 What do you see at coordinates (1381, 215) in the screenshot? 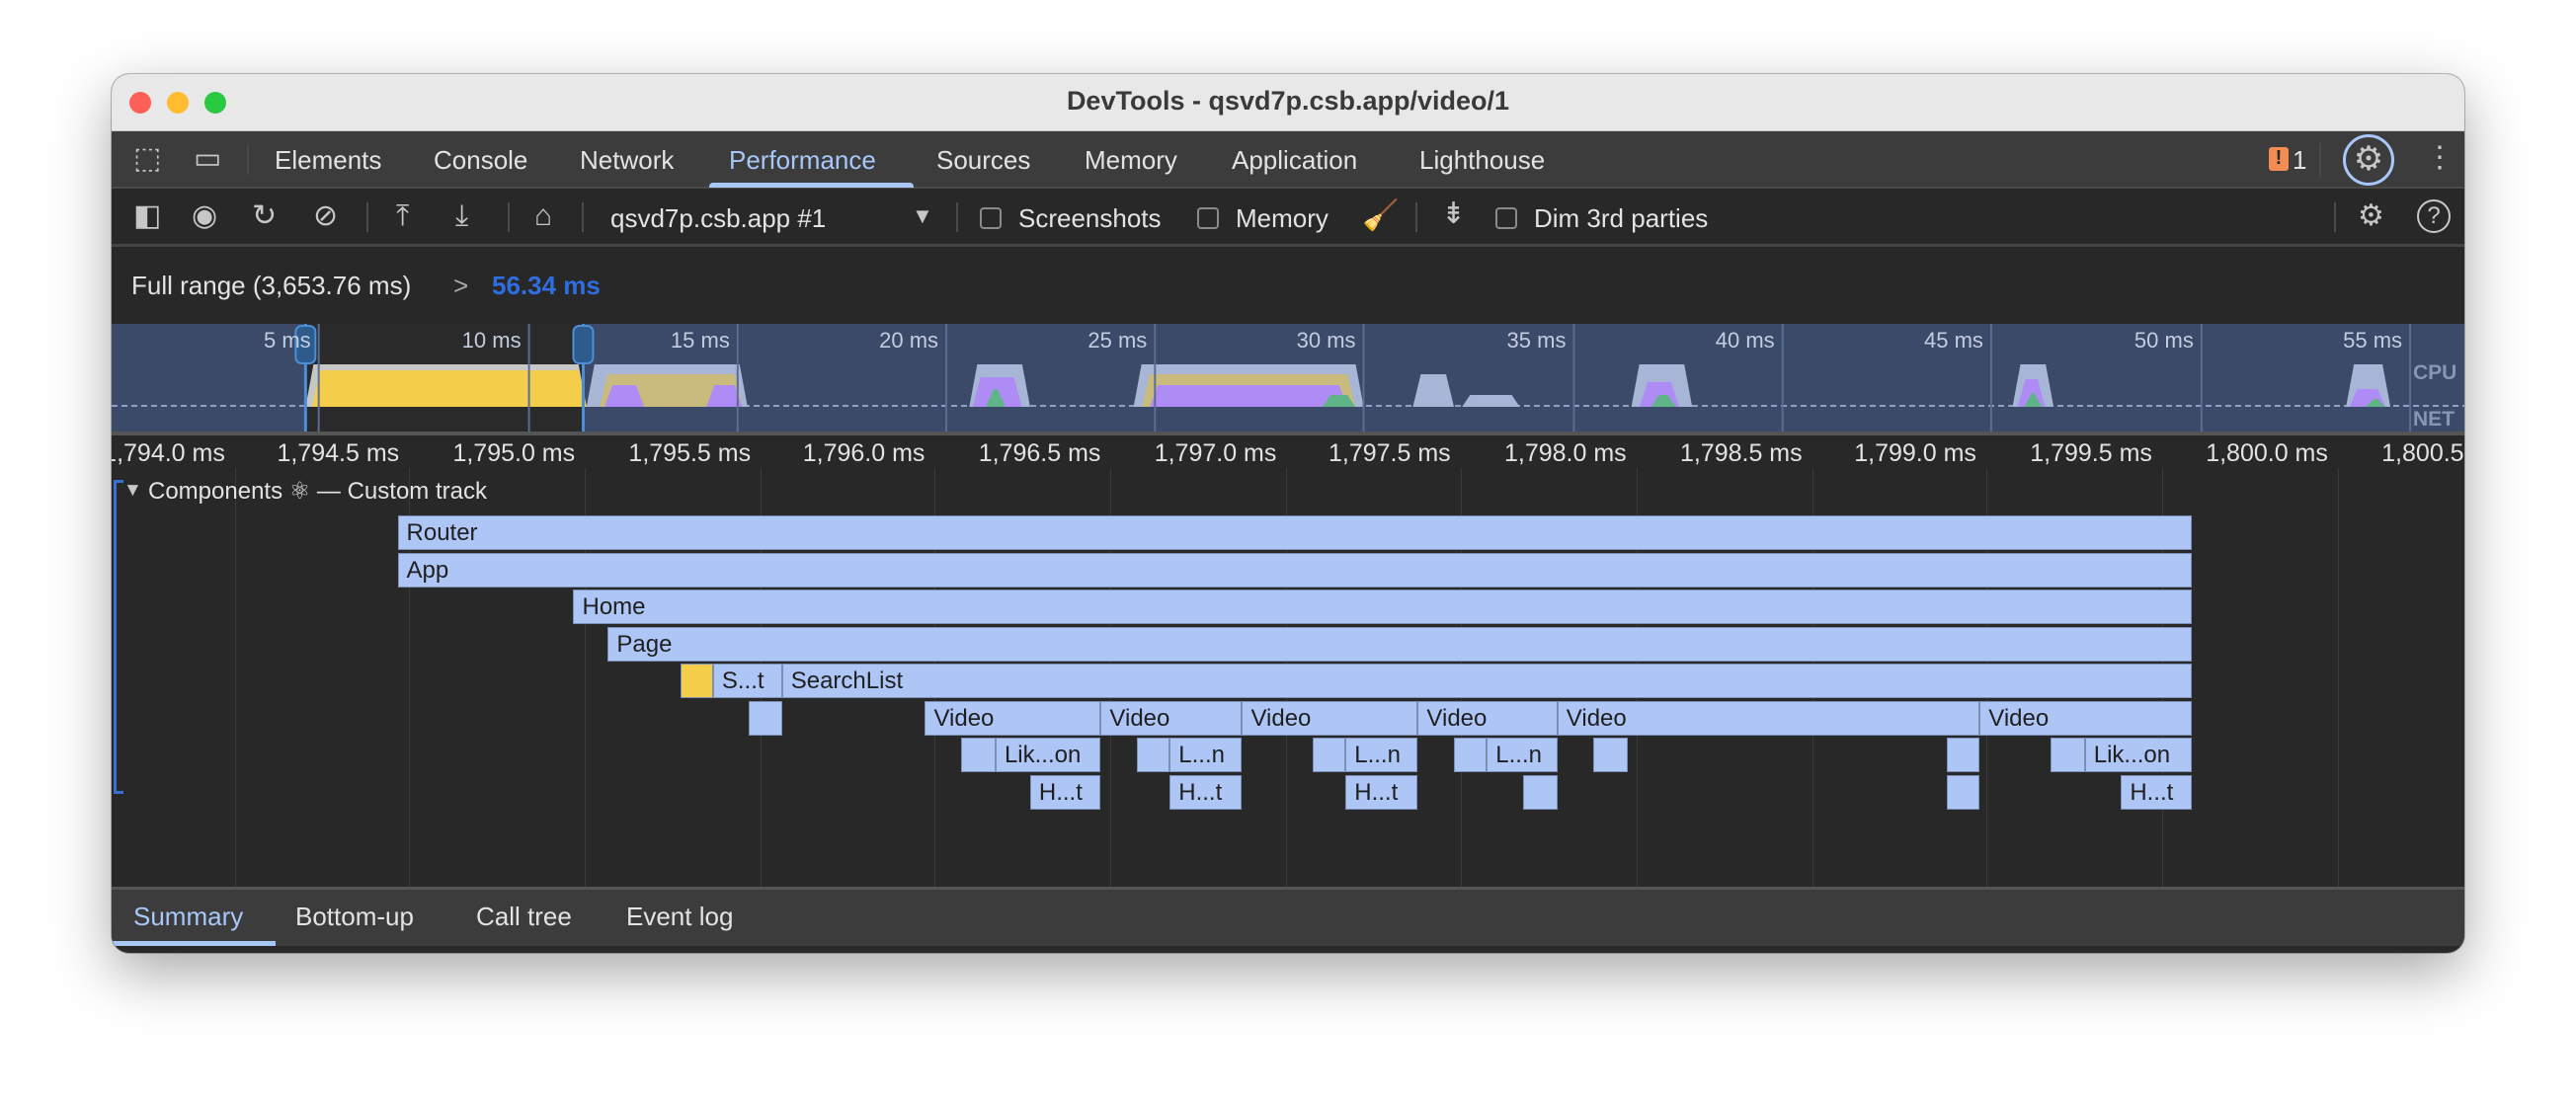
I see `garbage-collect-icon: 🧹` at bounding box center [1381, 215].